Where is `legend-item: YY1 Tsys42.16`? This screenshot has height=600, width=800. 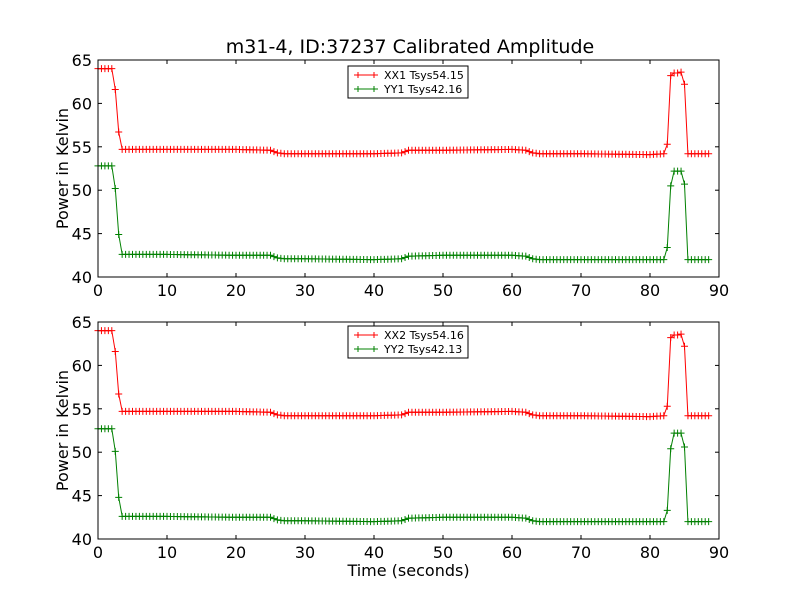 legend-item: YY1 Tsys42.16 is located at coordinates (408, 89).